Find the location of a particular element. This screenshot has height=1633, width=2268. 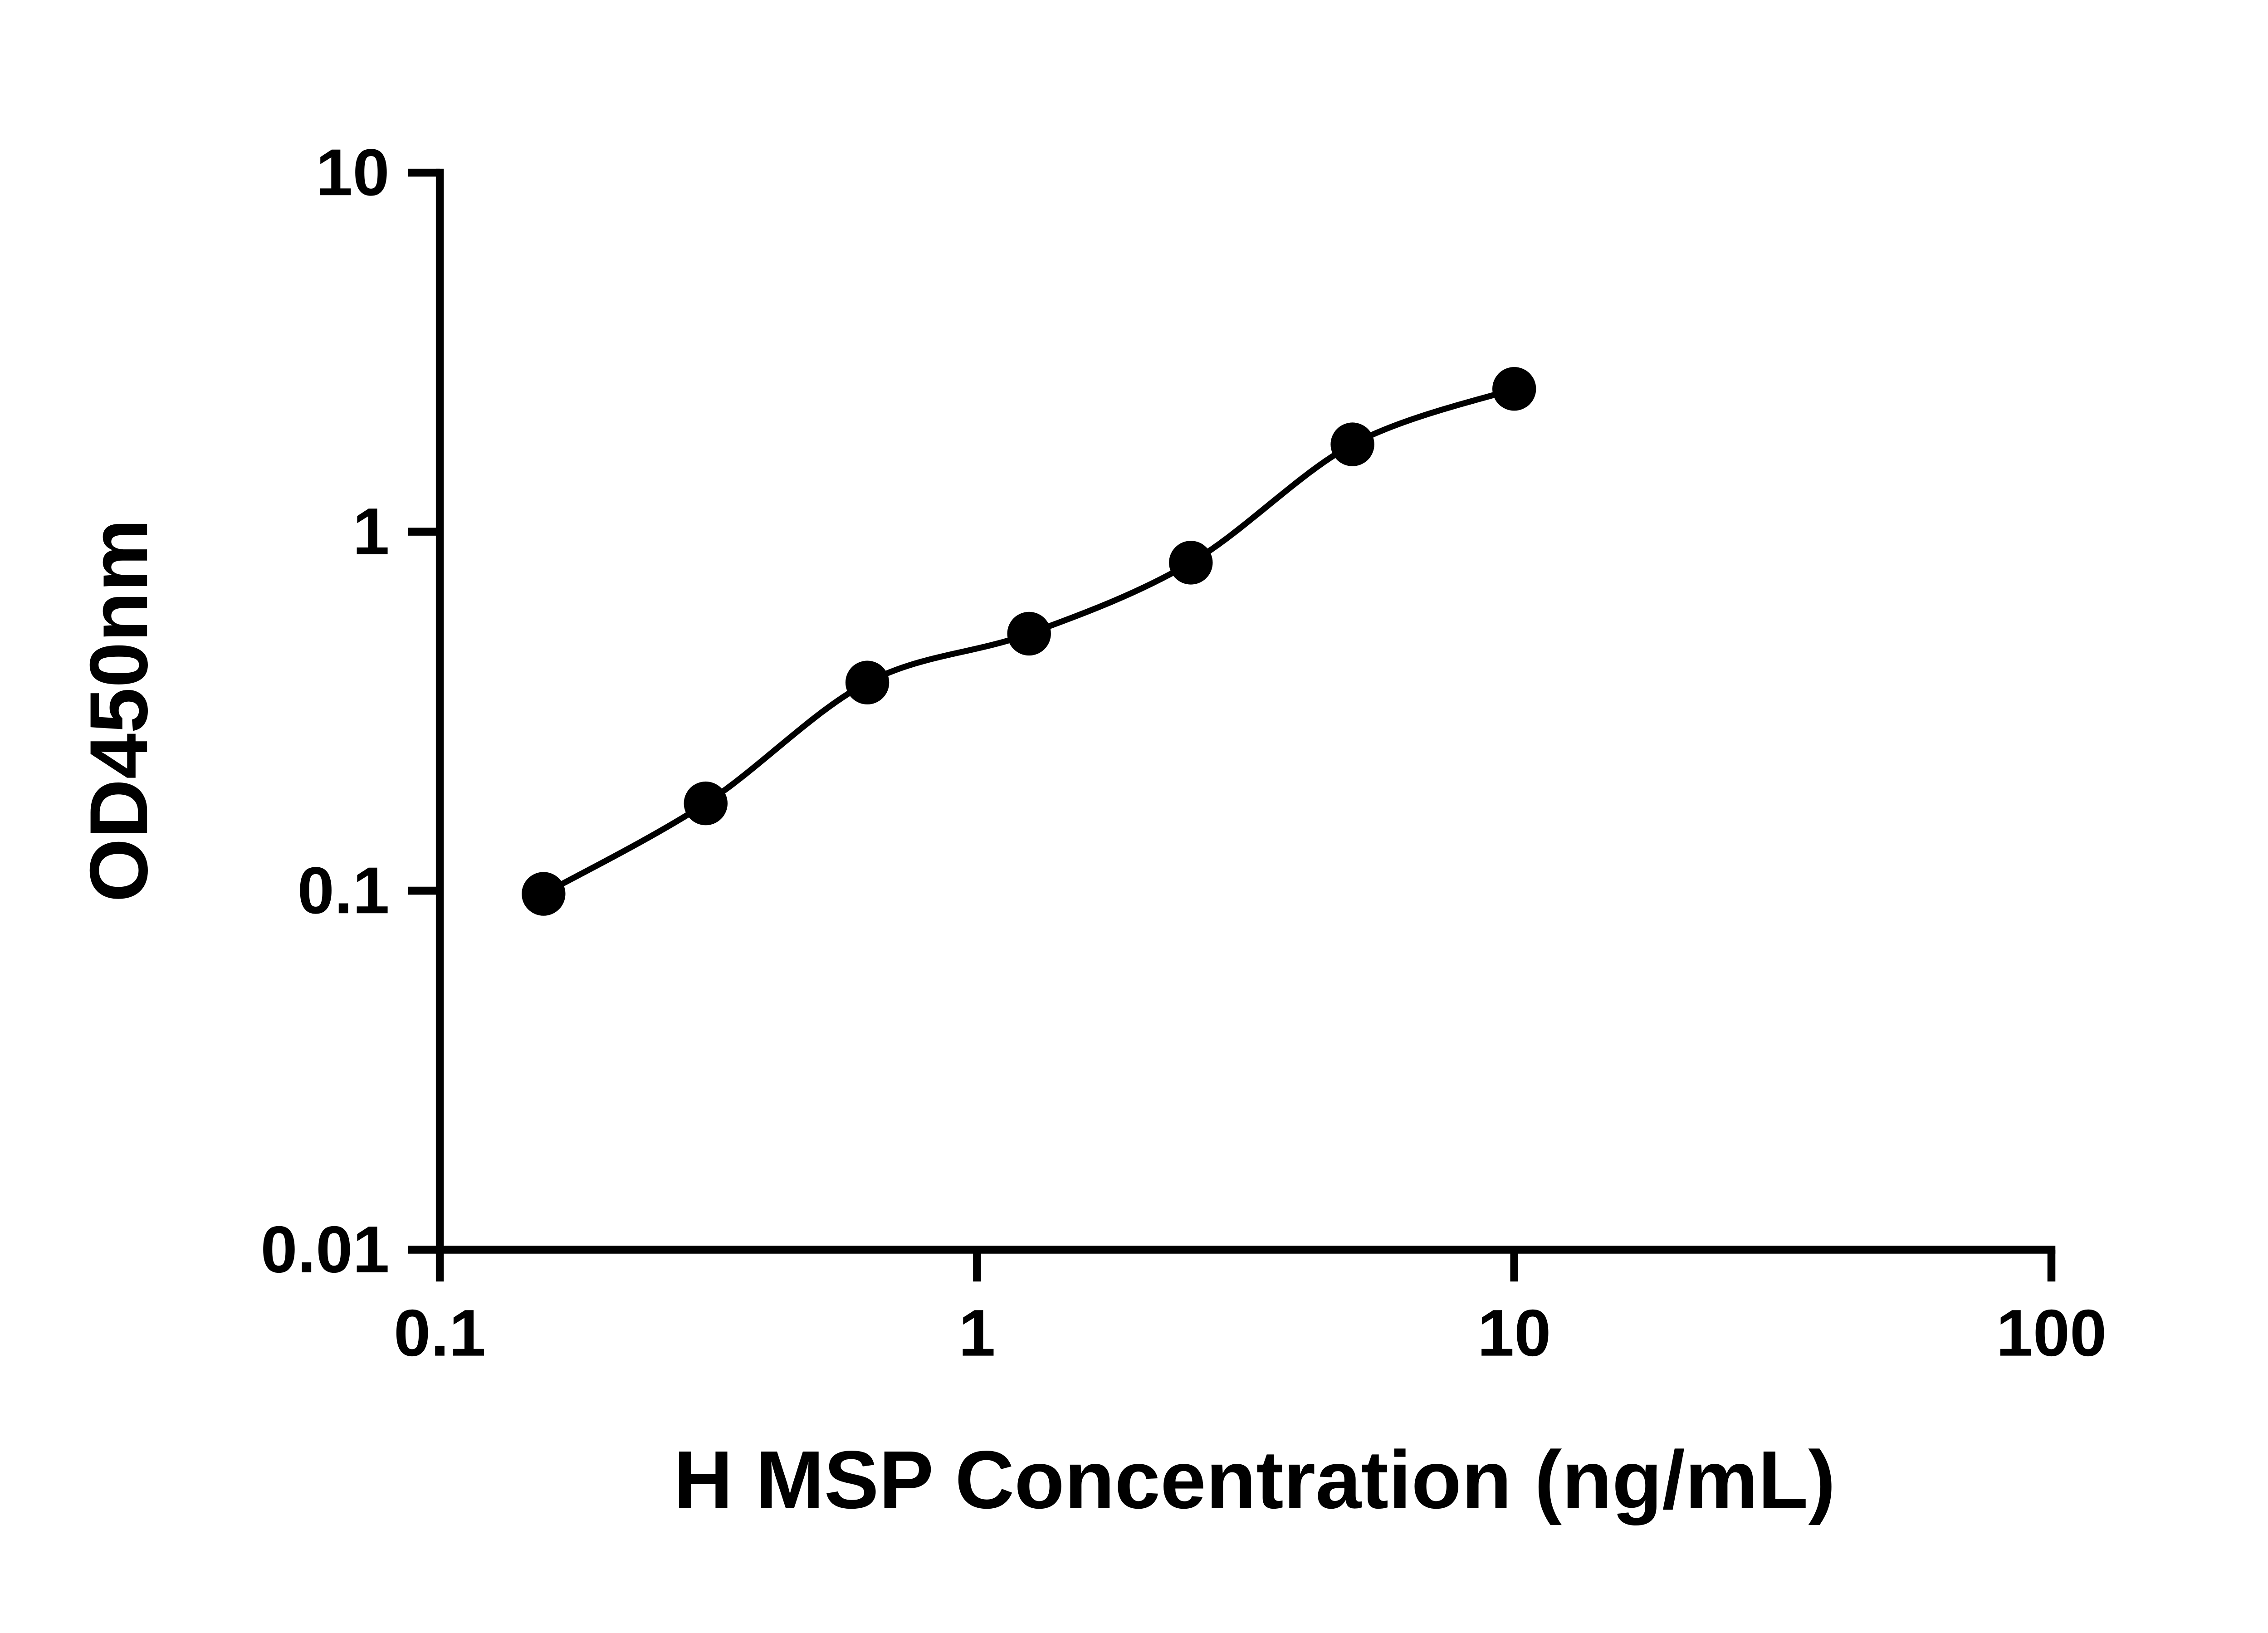

x-tick-label: 100 is located at coordinates (2051, 1333).